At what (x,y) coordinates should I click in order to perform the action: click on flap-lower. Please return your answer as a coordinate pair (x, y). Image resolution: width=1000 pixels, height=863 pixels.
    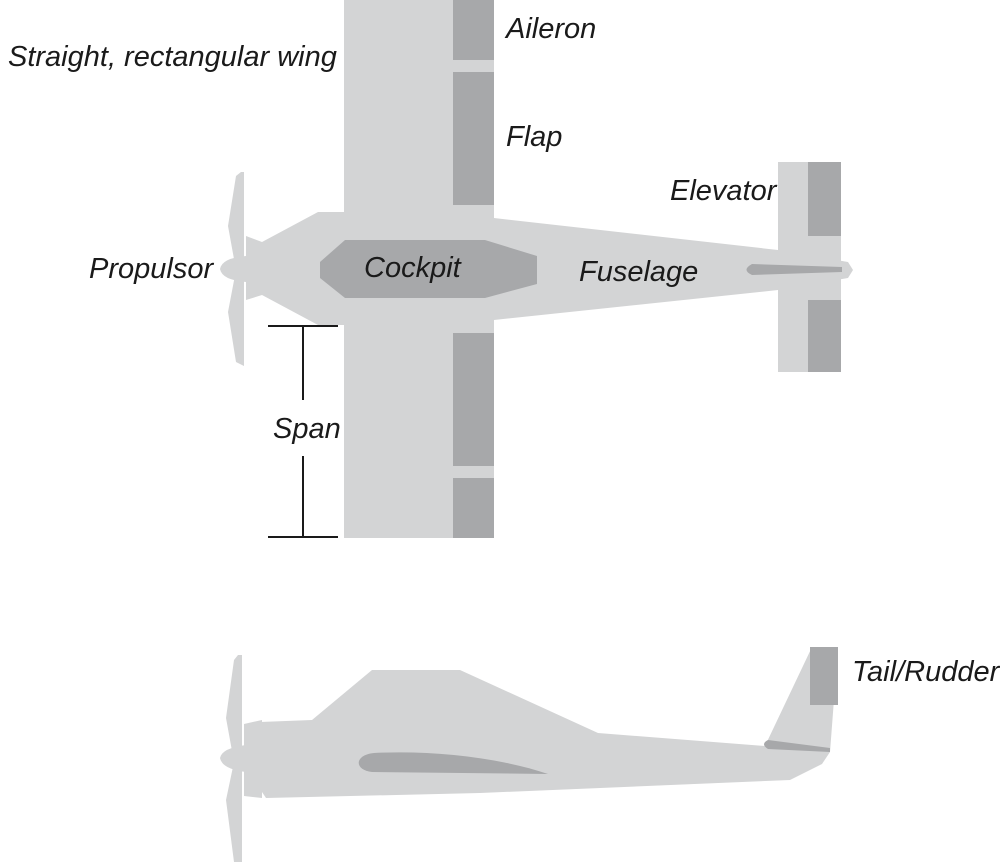
    Looking at the image, I should click on (473, 399).